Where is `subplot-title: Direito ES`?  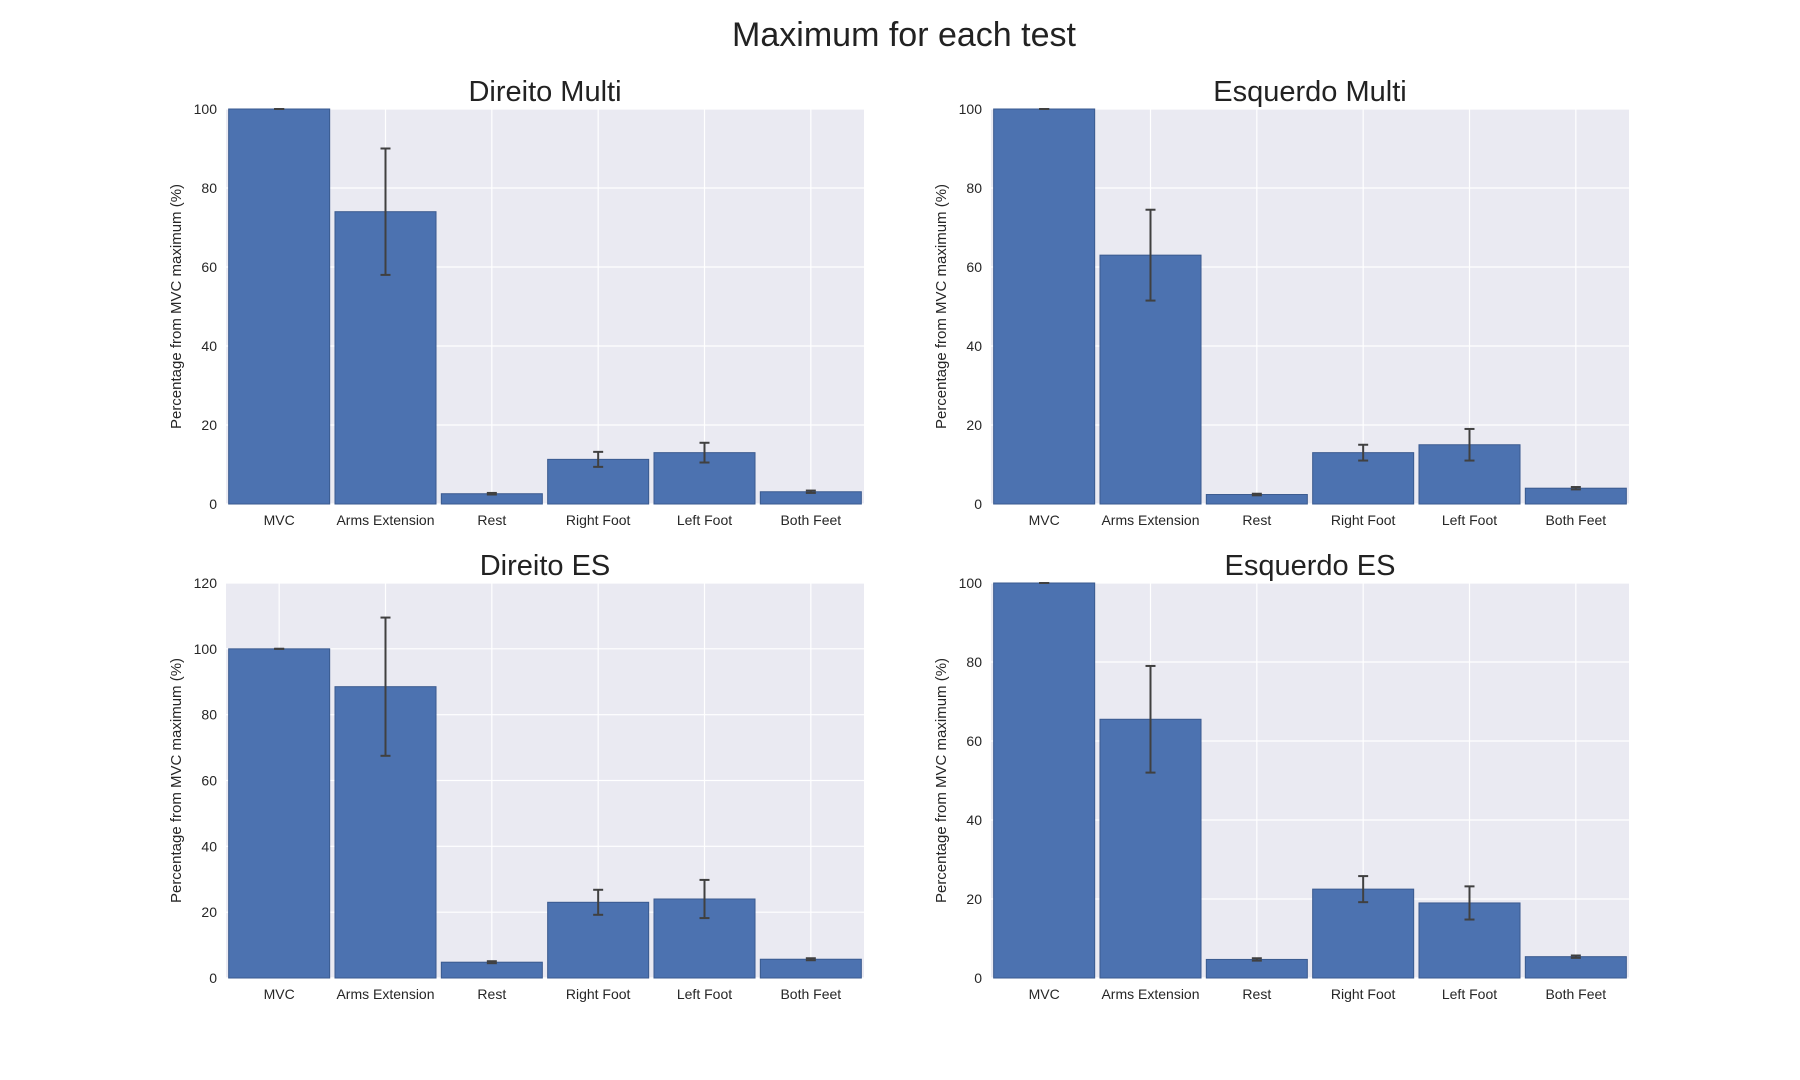
subplot-title: Direito ES is located at coordinates (545, 566).